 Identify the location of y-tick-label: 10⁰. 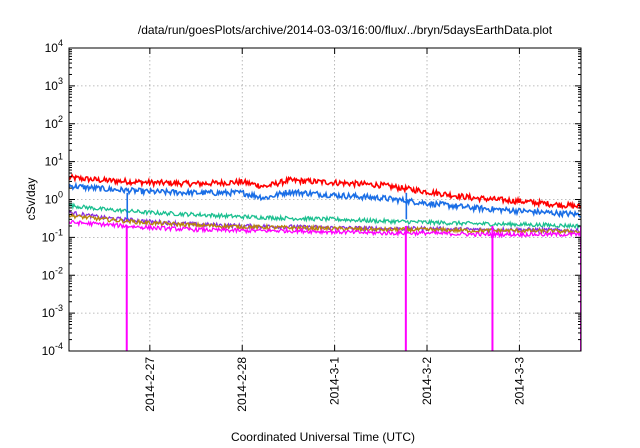
(54, 198).